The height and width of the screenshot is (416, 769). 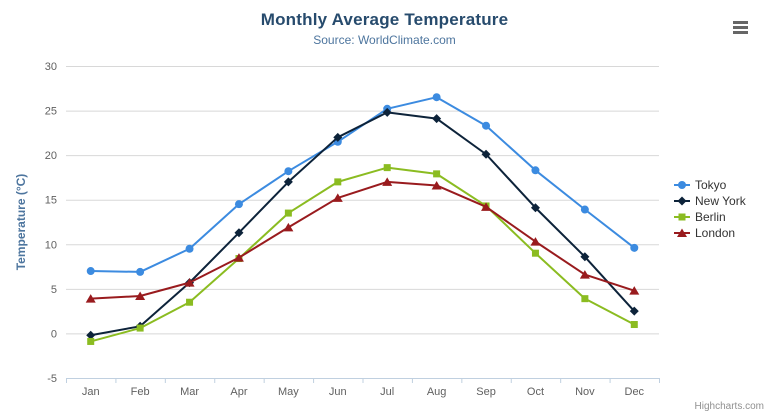 I want to click on legend-symbol-tokyo, so click(x=682, y=185).